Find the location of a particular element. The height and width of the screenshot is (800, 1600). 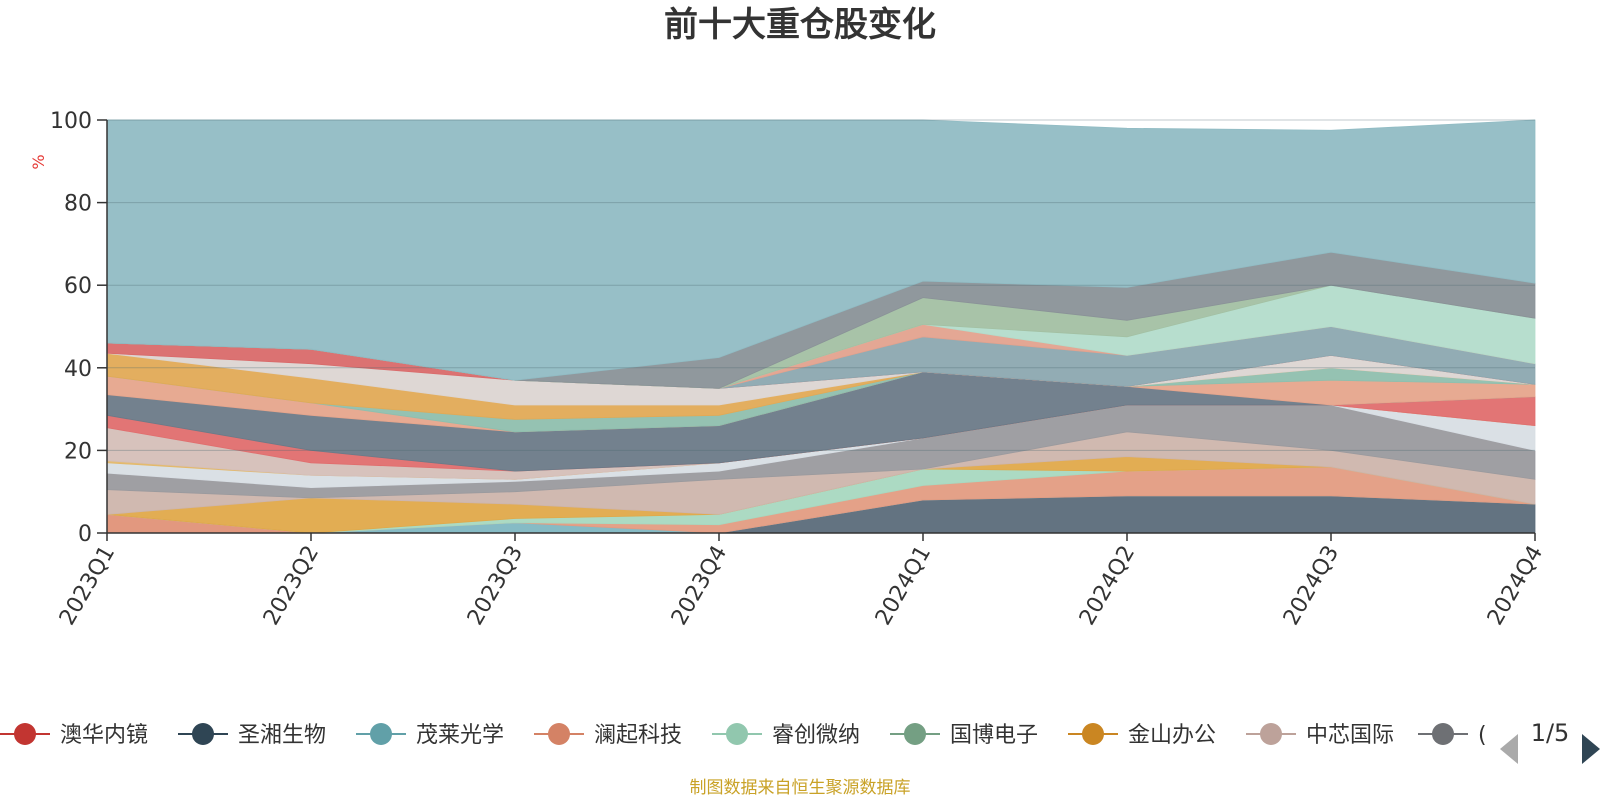

legend-item: 澳华内镜 is located at coordinates (74, 735).